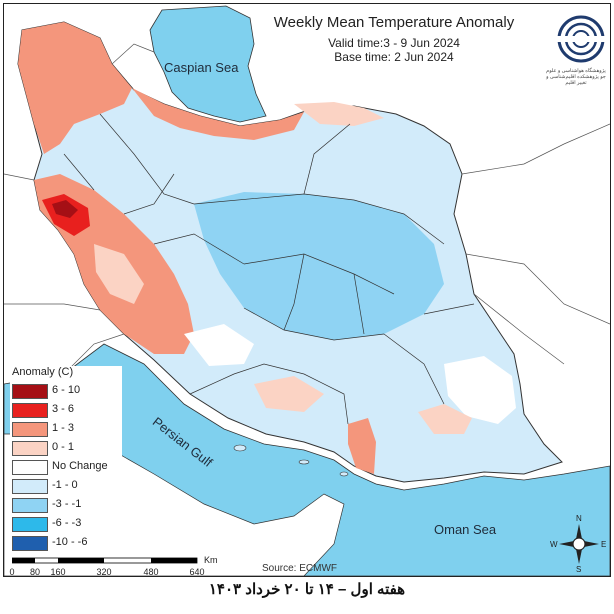  Describe the element at coordinates (362, 446) in the screenshot. I see `anomaly-zone-south-warm` at that location.